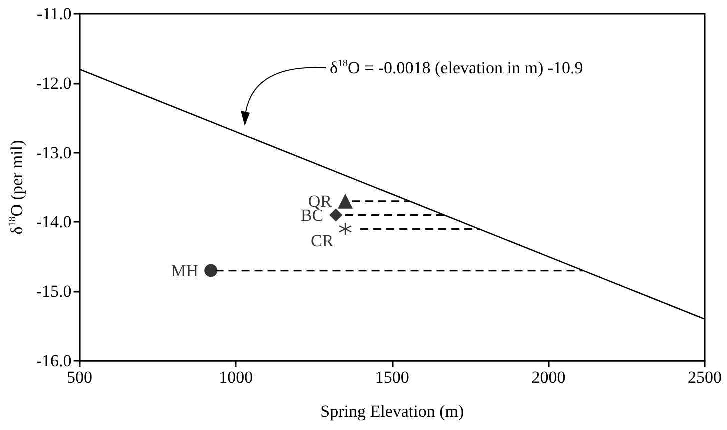 This screenshot has width=727, height=430. Describe the element at coordinates (54, 292) in the screenshot. I see `y-tick-label: -15.0` at that location.